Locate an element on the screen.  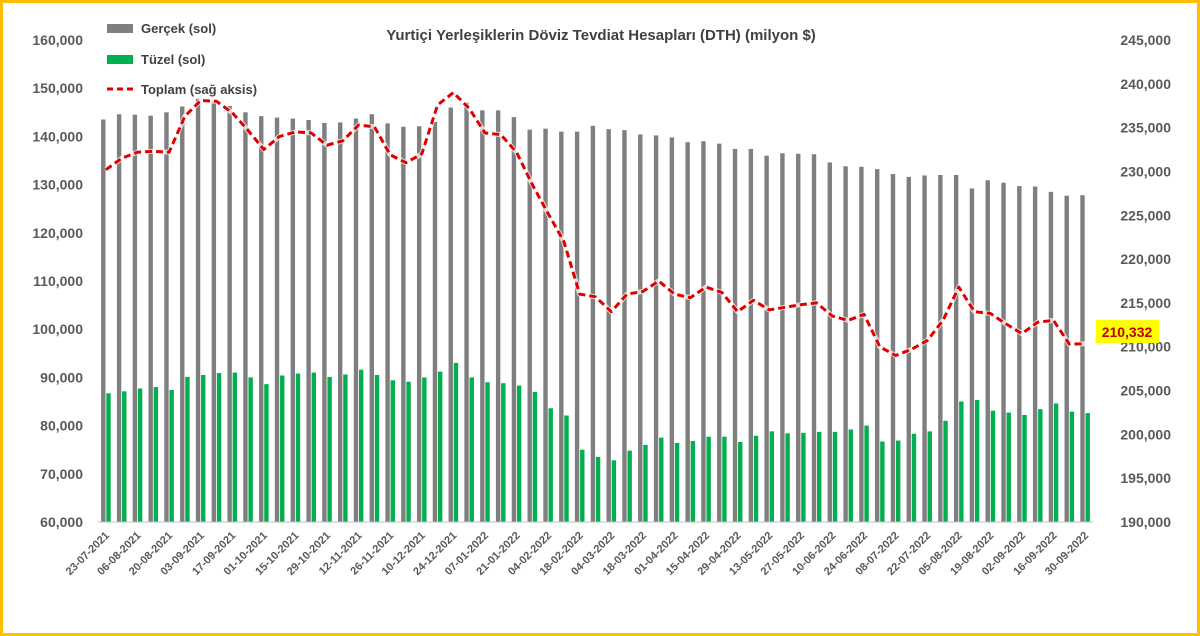
y-right-tick-label: 225,000 is located at coordinates (1145, 215).